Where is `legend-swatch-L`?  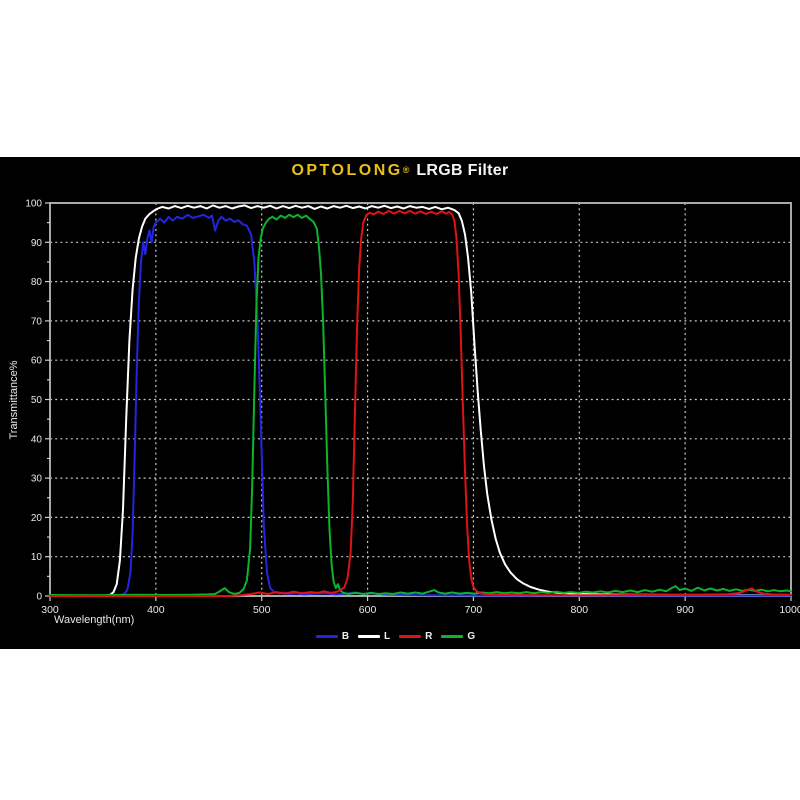
legend-swatch-L is located at coordinates (369, 636).